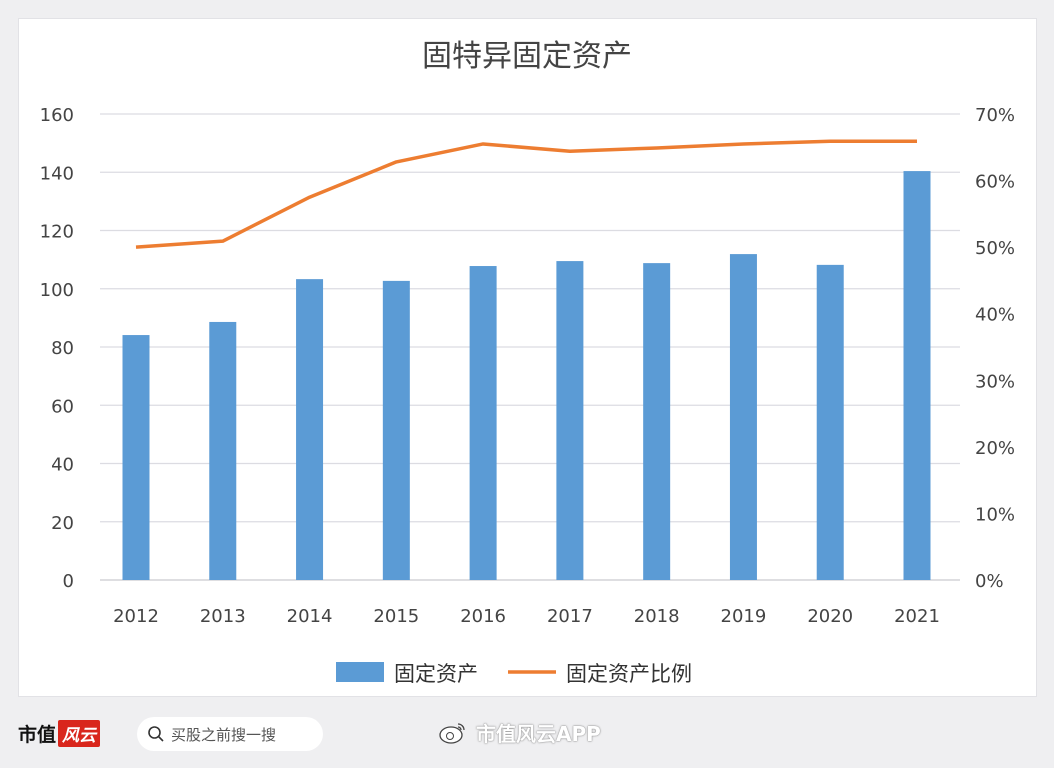  Describe the element at coordinates (224, 734) in the screenshot. I see `search-placeholder: 买股之前搜一搜` at that location.